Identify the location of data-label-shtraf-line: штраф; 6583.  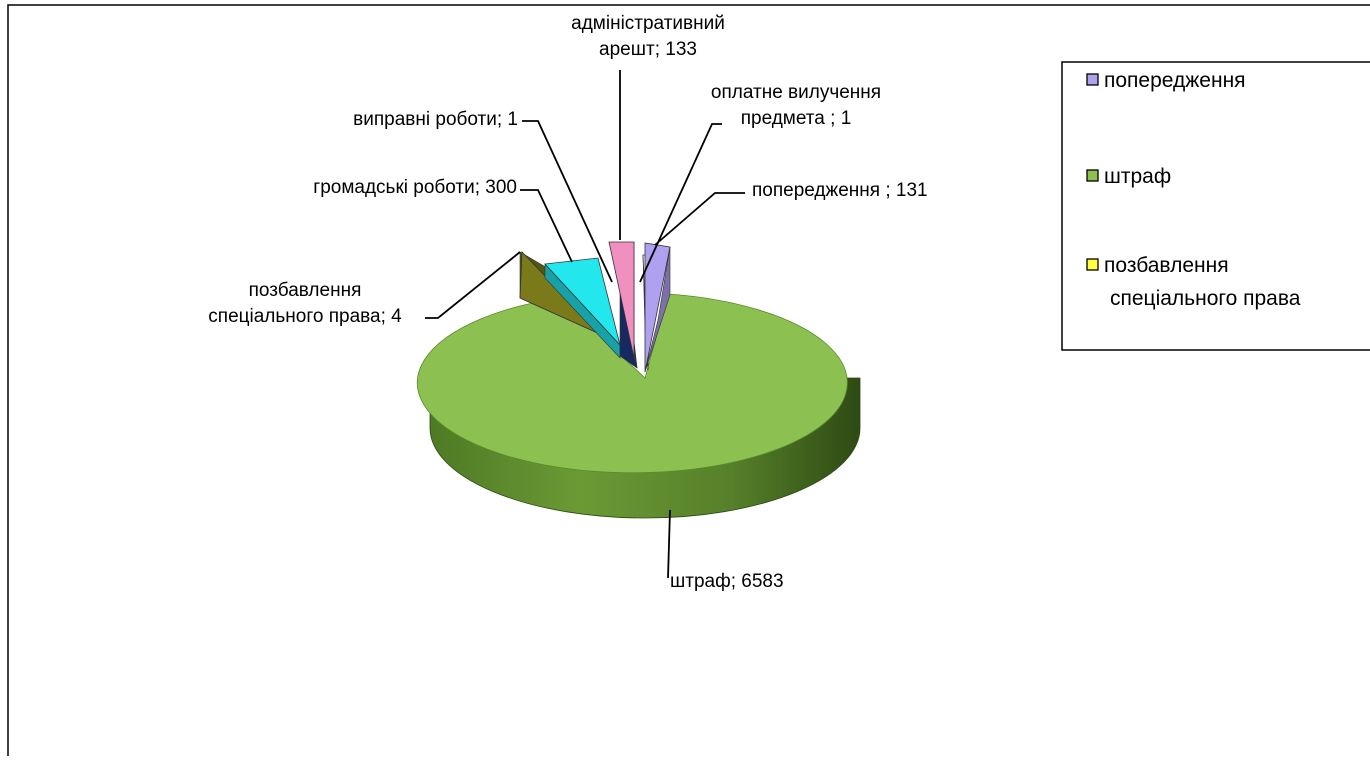
(727, 581).